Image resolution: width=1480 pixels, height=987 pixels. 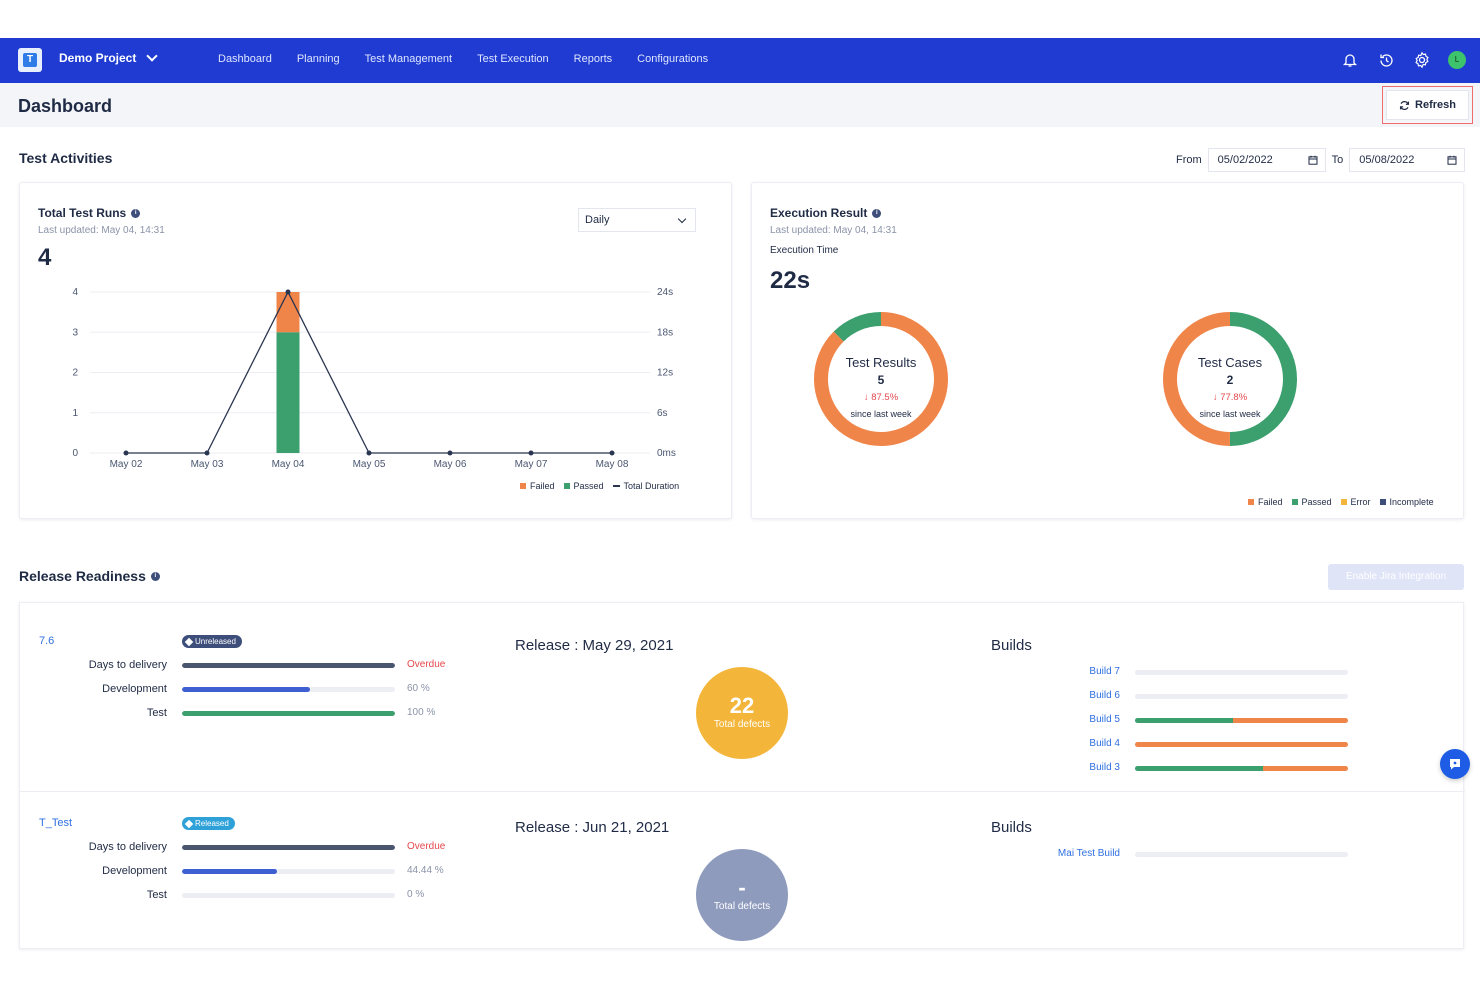 What do you see at coordinates (47, 641) in the screenshot?
I see `release-name-link: 7.6` at bounding box center [47, 641].